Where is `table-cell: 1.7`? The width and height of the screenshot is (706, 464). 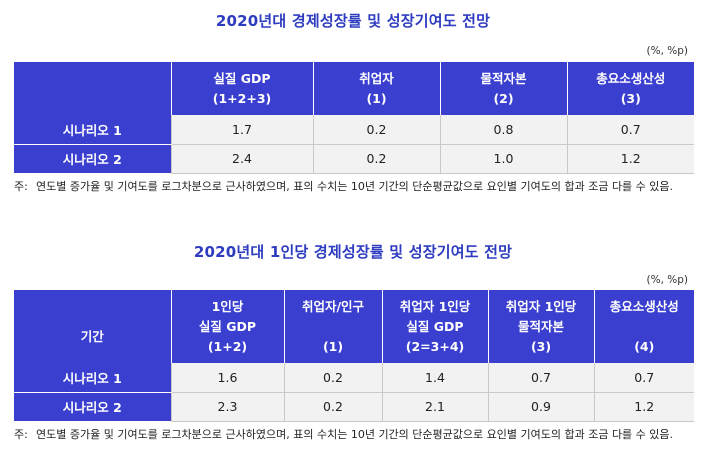 table-cell: 1.7 is located at coordinates (241, 130).